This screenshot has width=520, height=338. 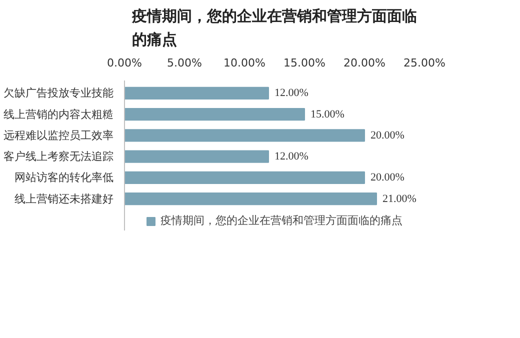 What do you see at coordinates (425, 63) in the screenshot?
I see `x-tick-label: 25.00%` at bounding box center [425, 63].